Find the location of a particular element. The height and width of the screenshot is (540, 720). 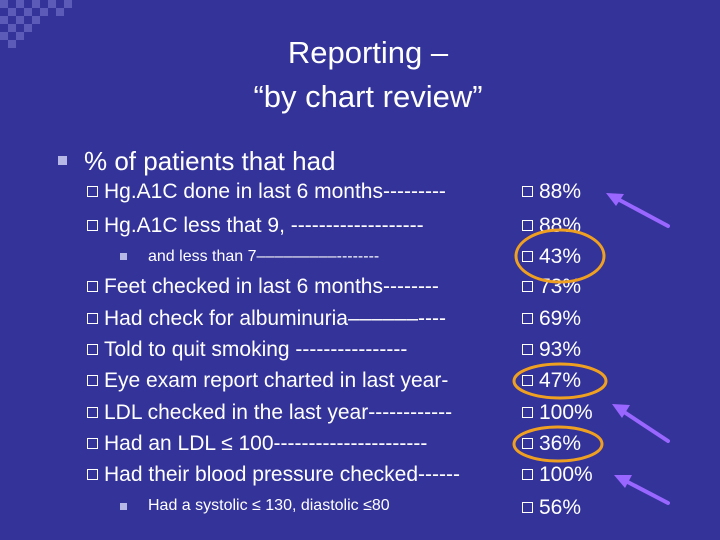

value-cell: 69% is located at coordinates (551, 319).